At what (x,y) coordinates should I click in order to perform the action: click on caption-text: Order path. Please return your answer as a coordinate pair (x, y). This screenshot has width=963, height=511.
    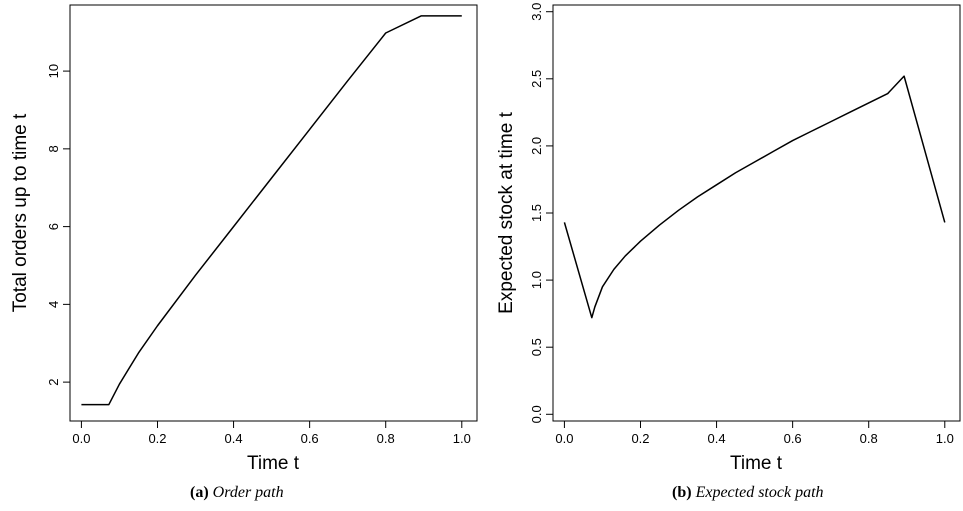
    Looking at the image, I should click on (248, 492).